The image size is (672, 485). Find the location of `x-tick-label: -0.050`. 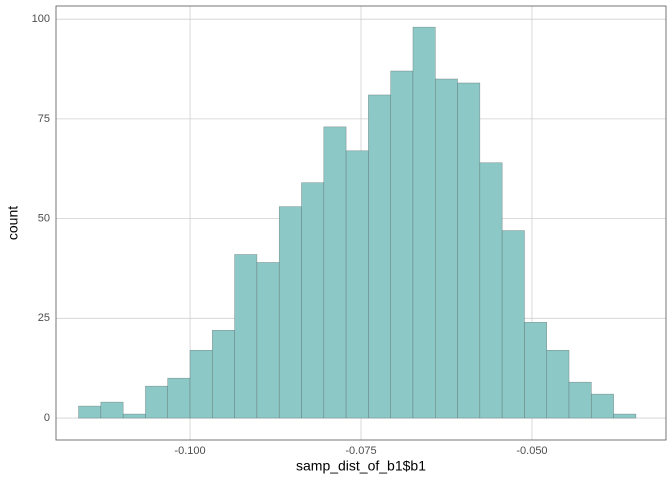

x-tick-label: -0.050 is located at coordinates (531, 451).